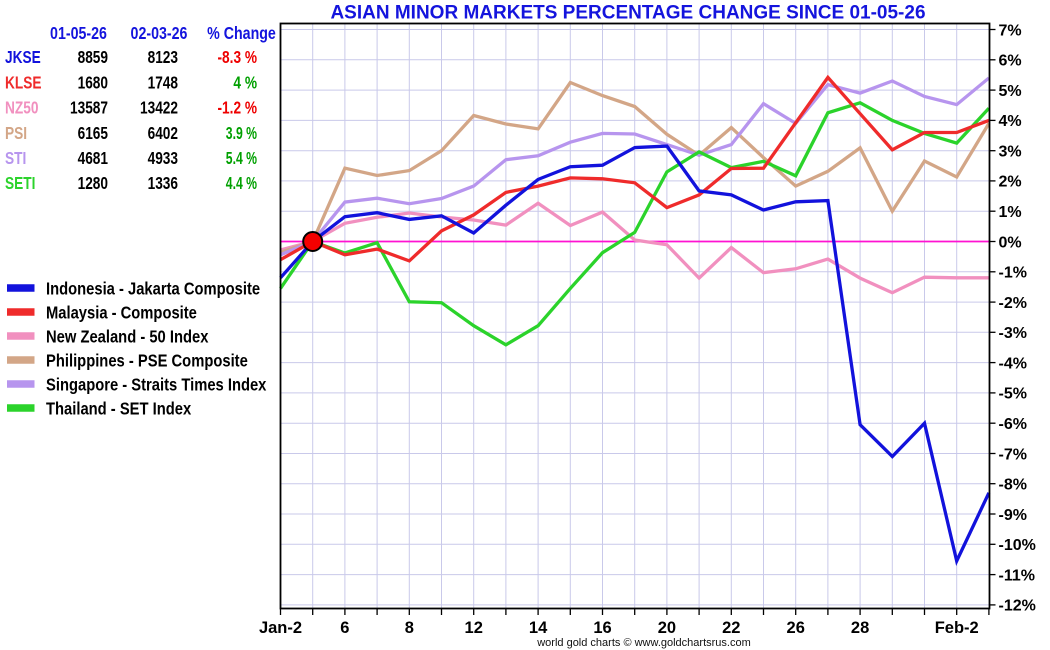  Describe the element at coordinates (163, 158) in the screenshot. I see `svg-text: 4933` at that location.